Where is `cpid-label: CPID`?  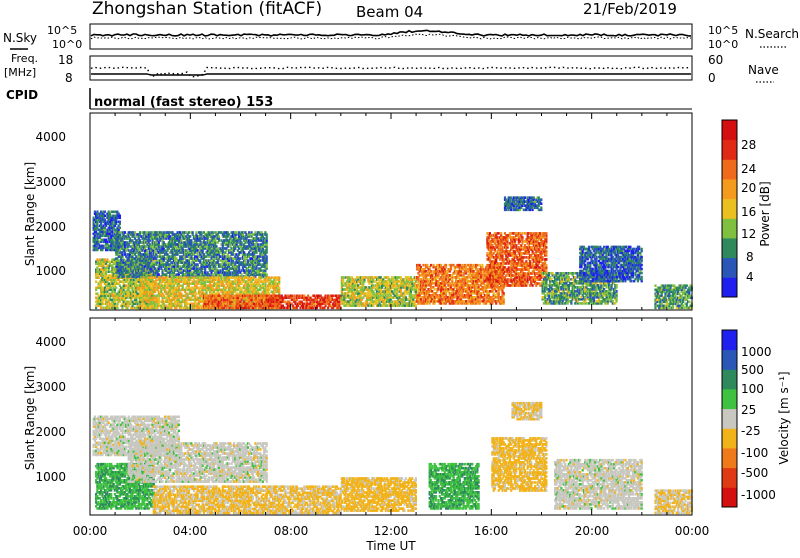 cpid-label: CPID is located at coordinates (22, 95).